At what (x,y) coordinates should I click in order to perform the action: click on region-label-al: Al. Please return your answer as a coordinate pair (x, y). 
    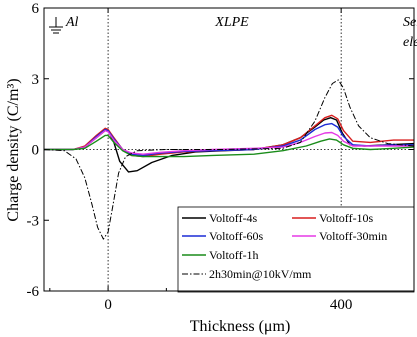
    Looking at the image, I should click on (72, 22).